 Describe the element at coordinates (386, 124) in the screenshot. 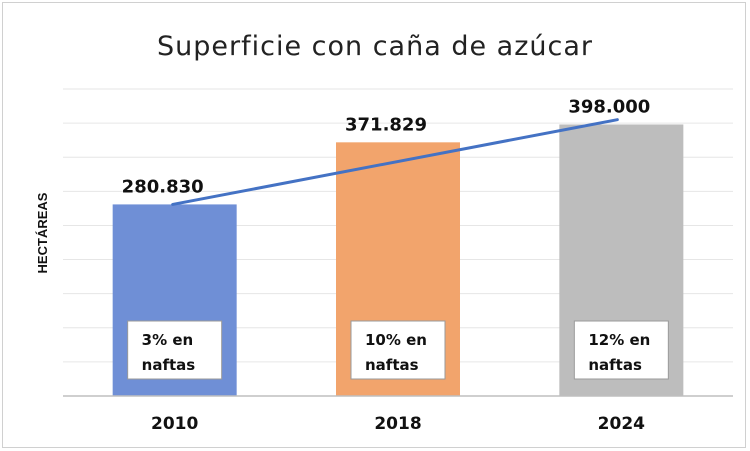

I see `data-label: 371.829` at that location.